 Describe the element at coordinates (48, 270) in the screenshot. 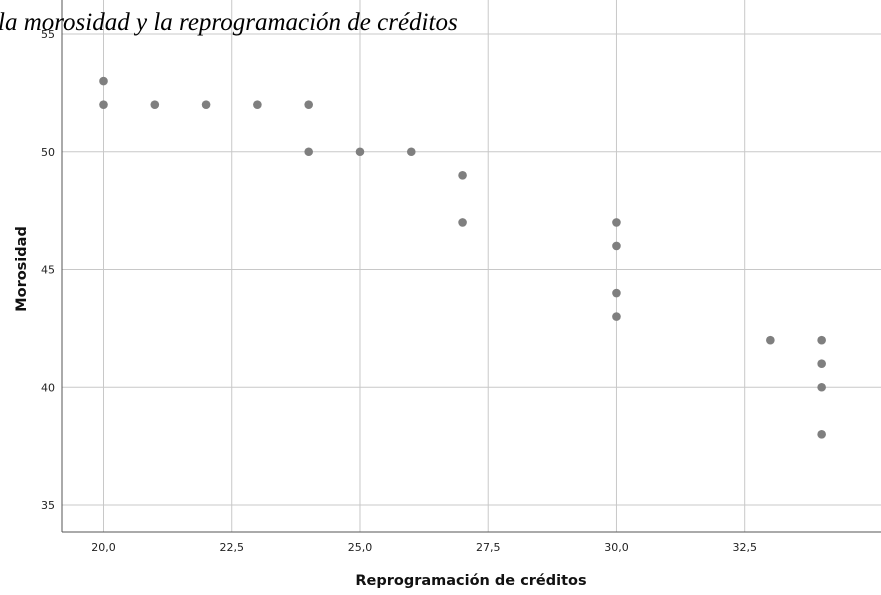

I see `y-tick-label: 45` at that location.